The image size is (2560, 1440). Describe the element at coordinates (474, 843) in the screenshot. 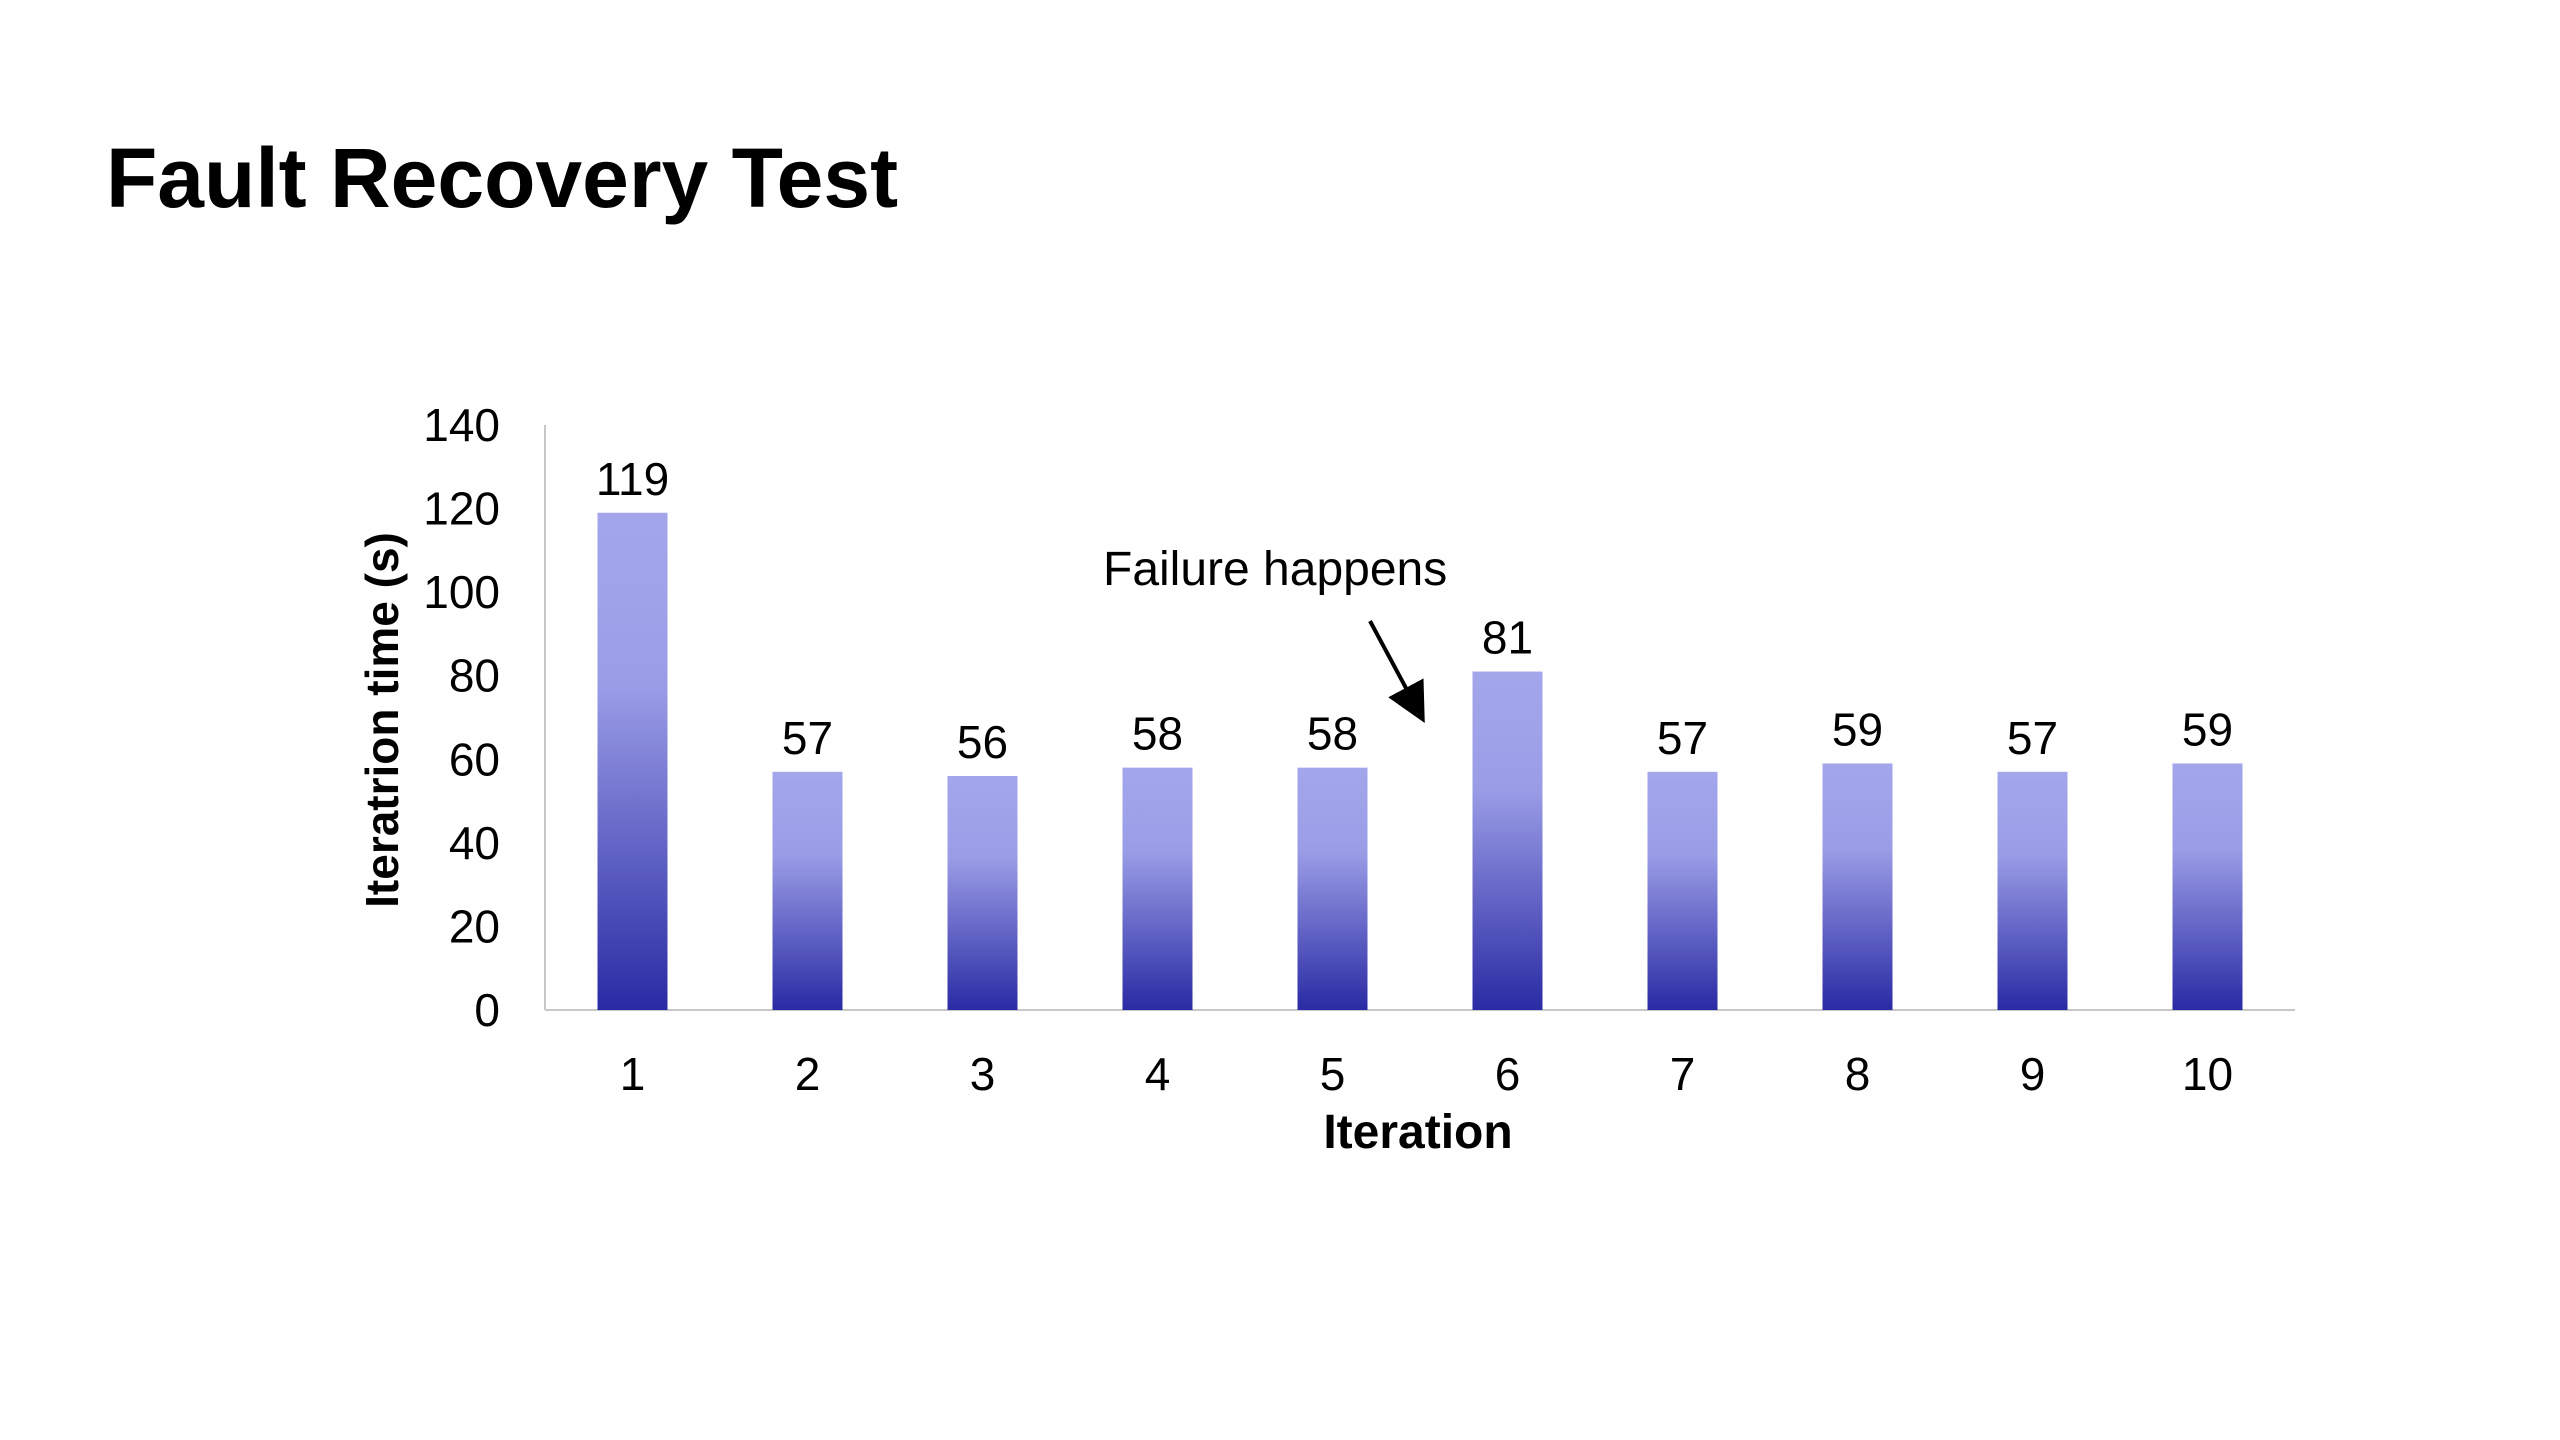

I see `y-tick-label: 40` at that location.